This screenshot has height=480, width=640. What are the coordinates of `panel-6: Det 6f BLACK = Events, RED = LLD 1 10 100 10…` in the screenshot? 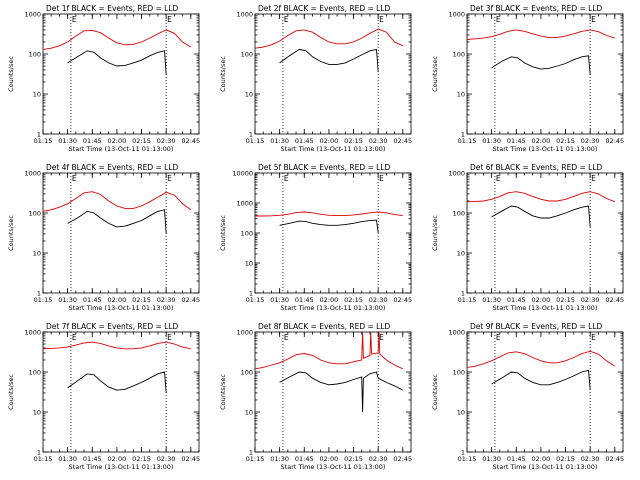 It's located at (527, 237).